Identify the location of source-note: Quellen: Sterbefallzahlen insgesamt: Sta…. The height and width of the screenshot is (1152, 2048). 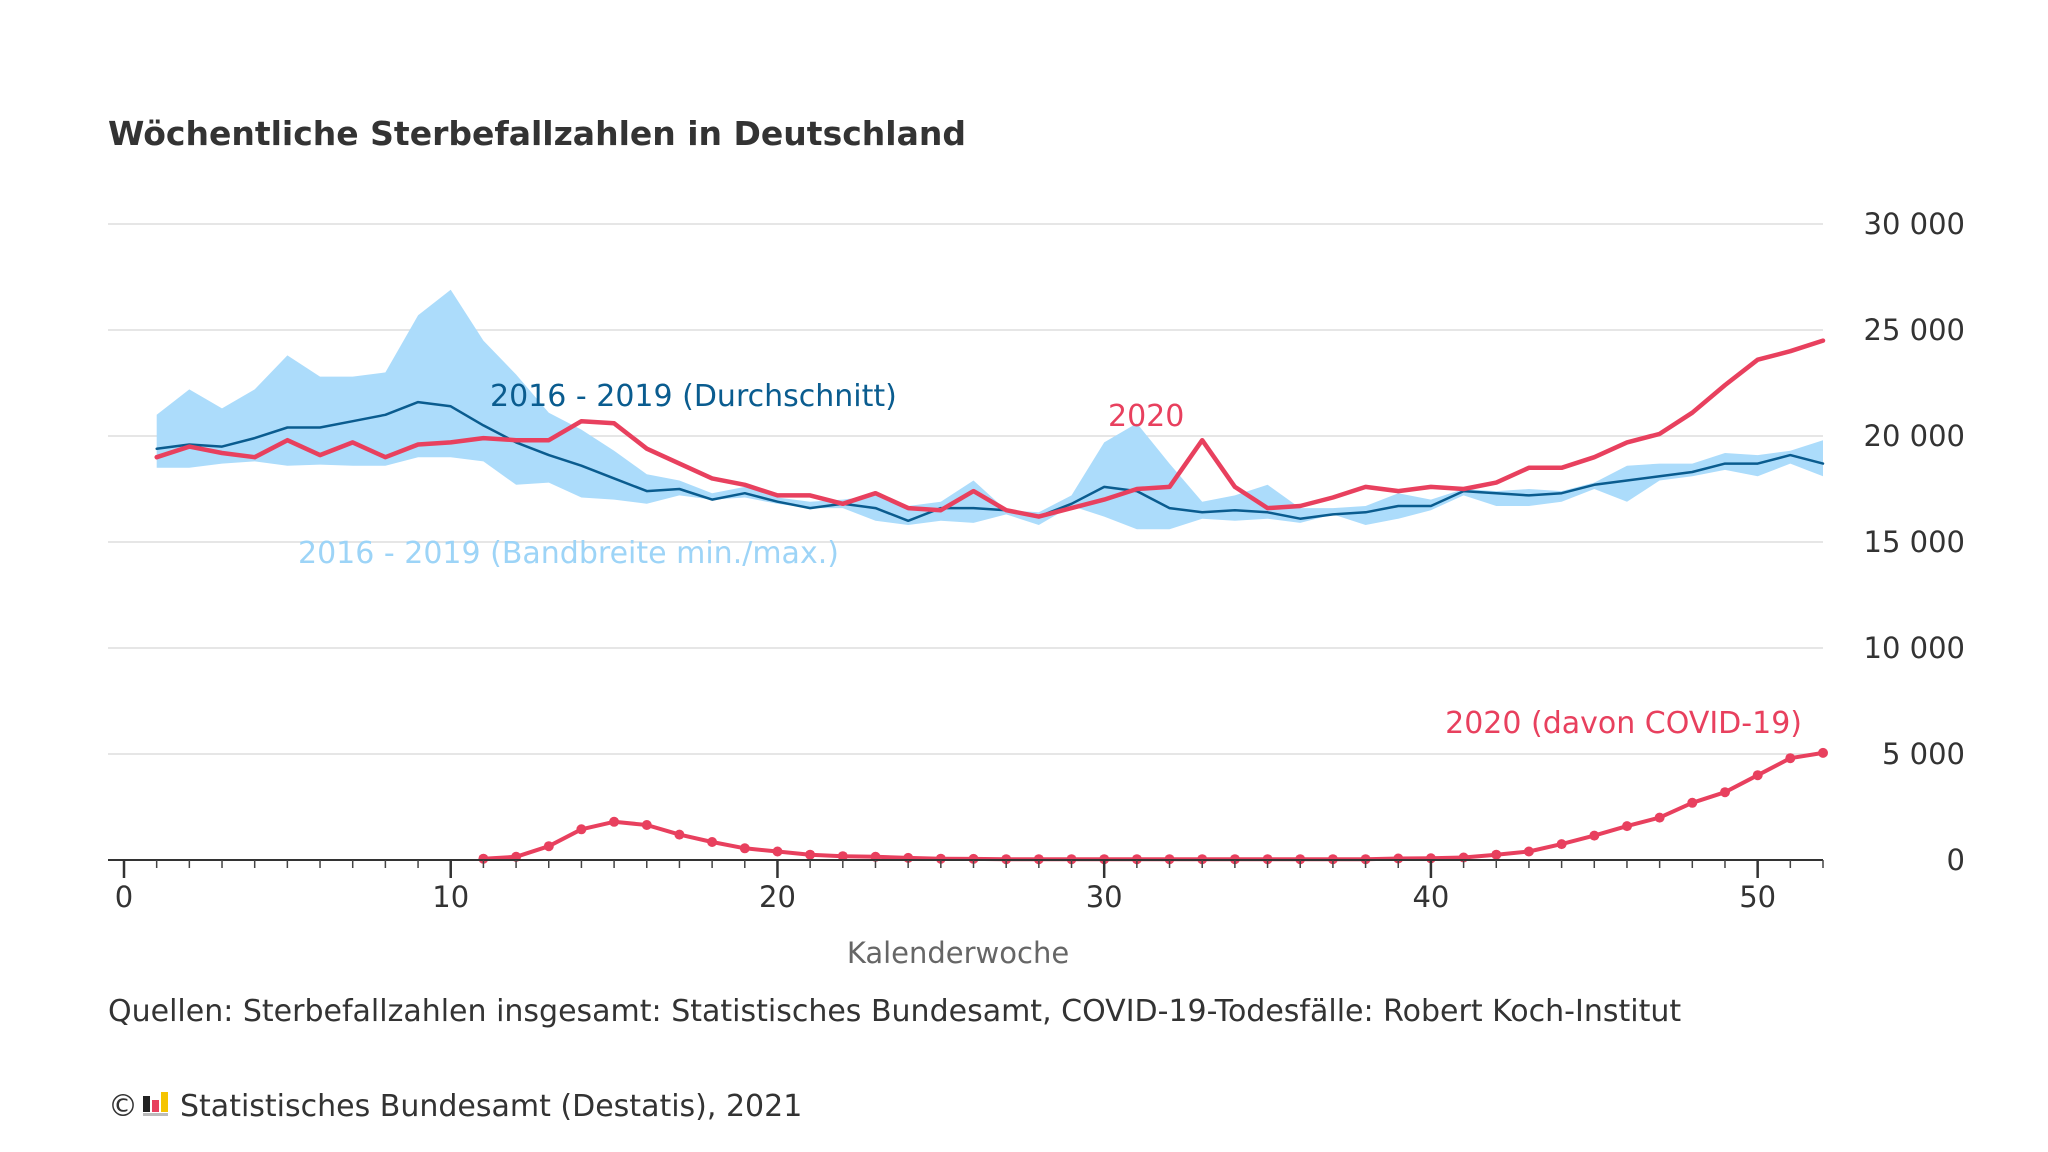
(894, 1011).